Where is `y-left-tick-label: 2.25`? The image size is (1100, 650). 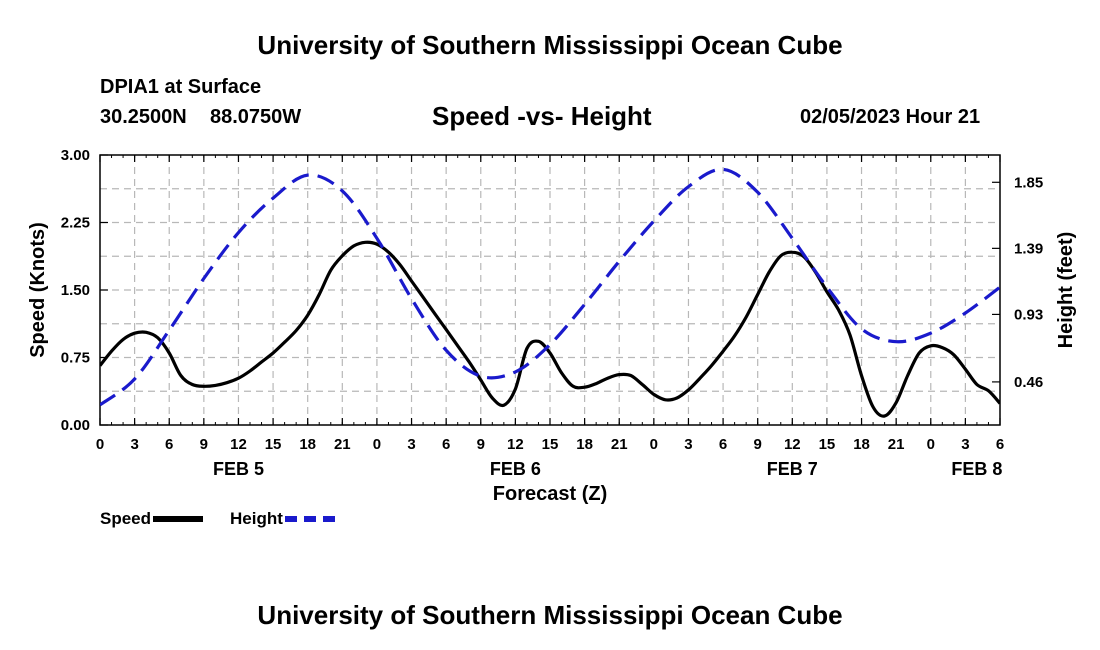
y-left-tick-label: 2.25 is located at coordinates (75, 223).